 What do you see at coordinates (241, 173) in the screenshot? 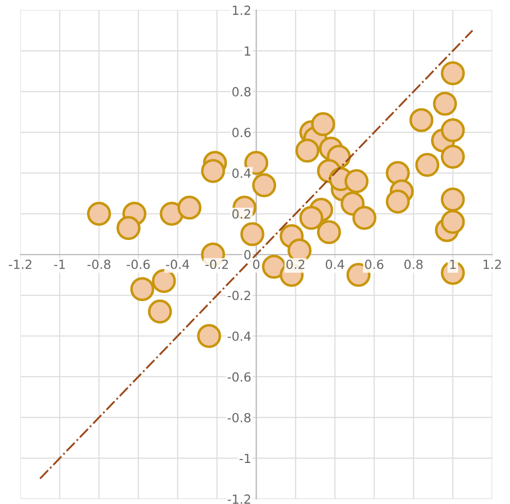
I see `y-tick-label: 0.4` at bounding box center [241, 173].